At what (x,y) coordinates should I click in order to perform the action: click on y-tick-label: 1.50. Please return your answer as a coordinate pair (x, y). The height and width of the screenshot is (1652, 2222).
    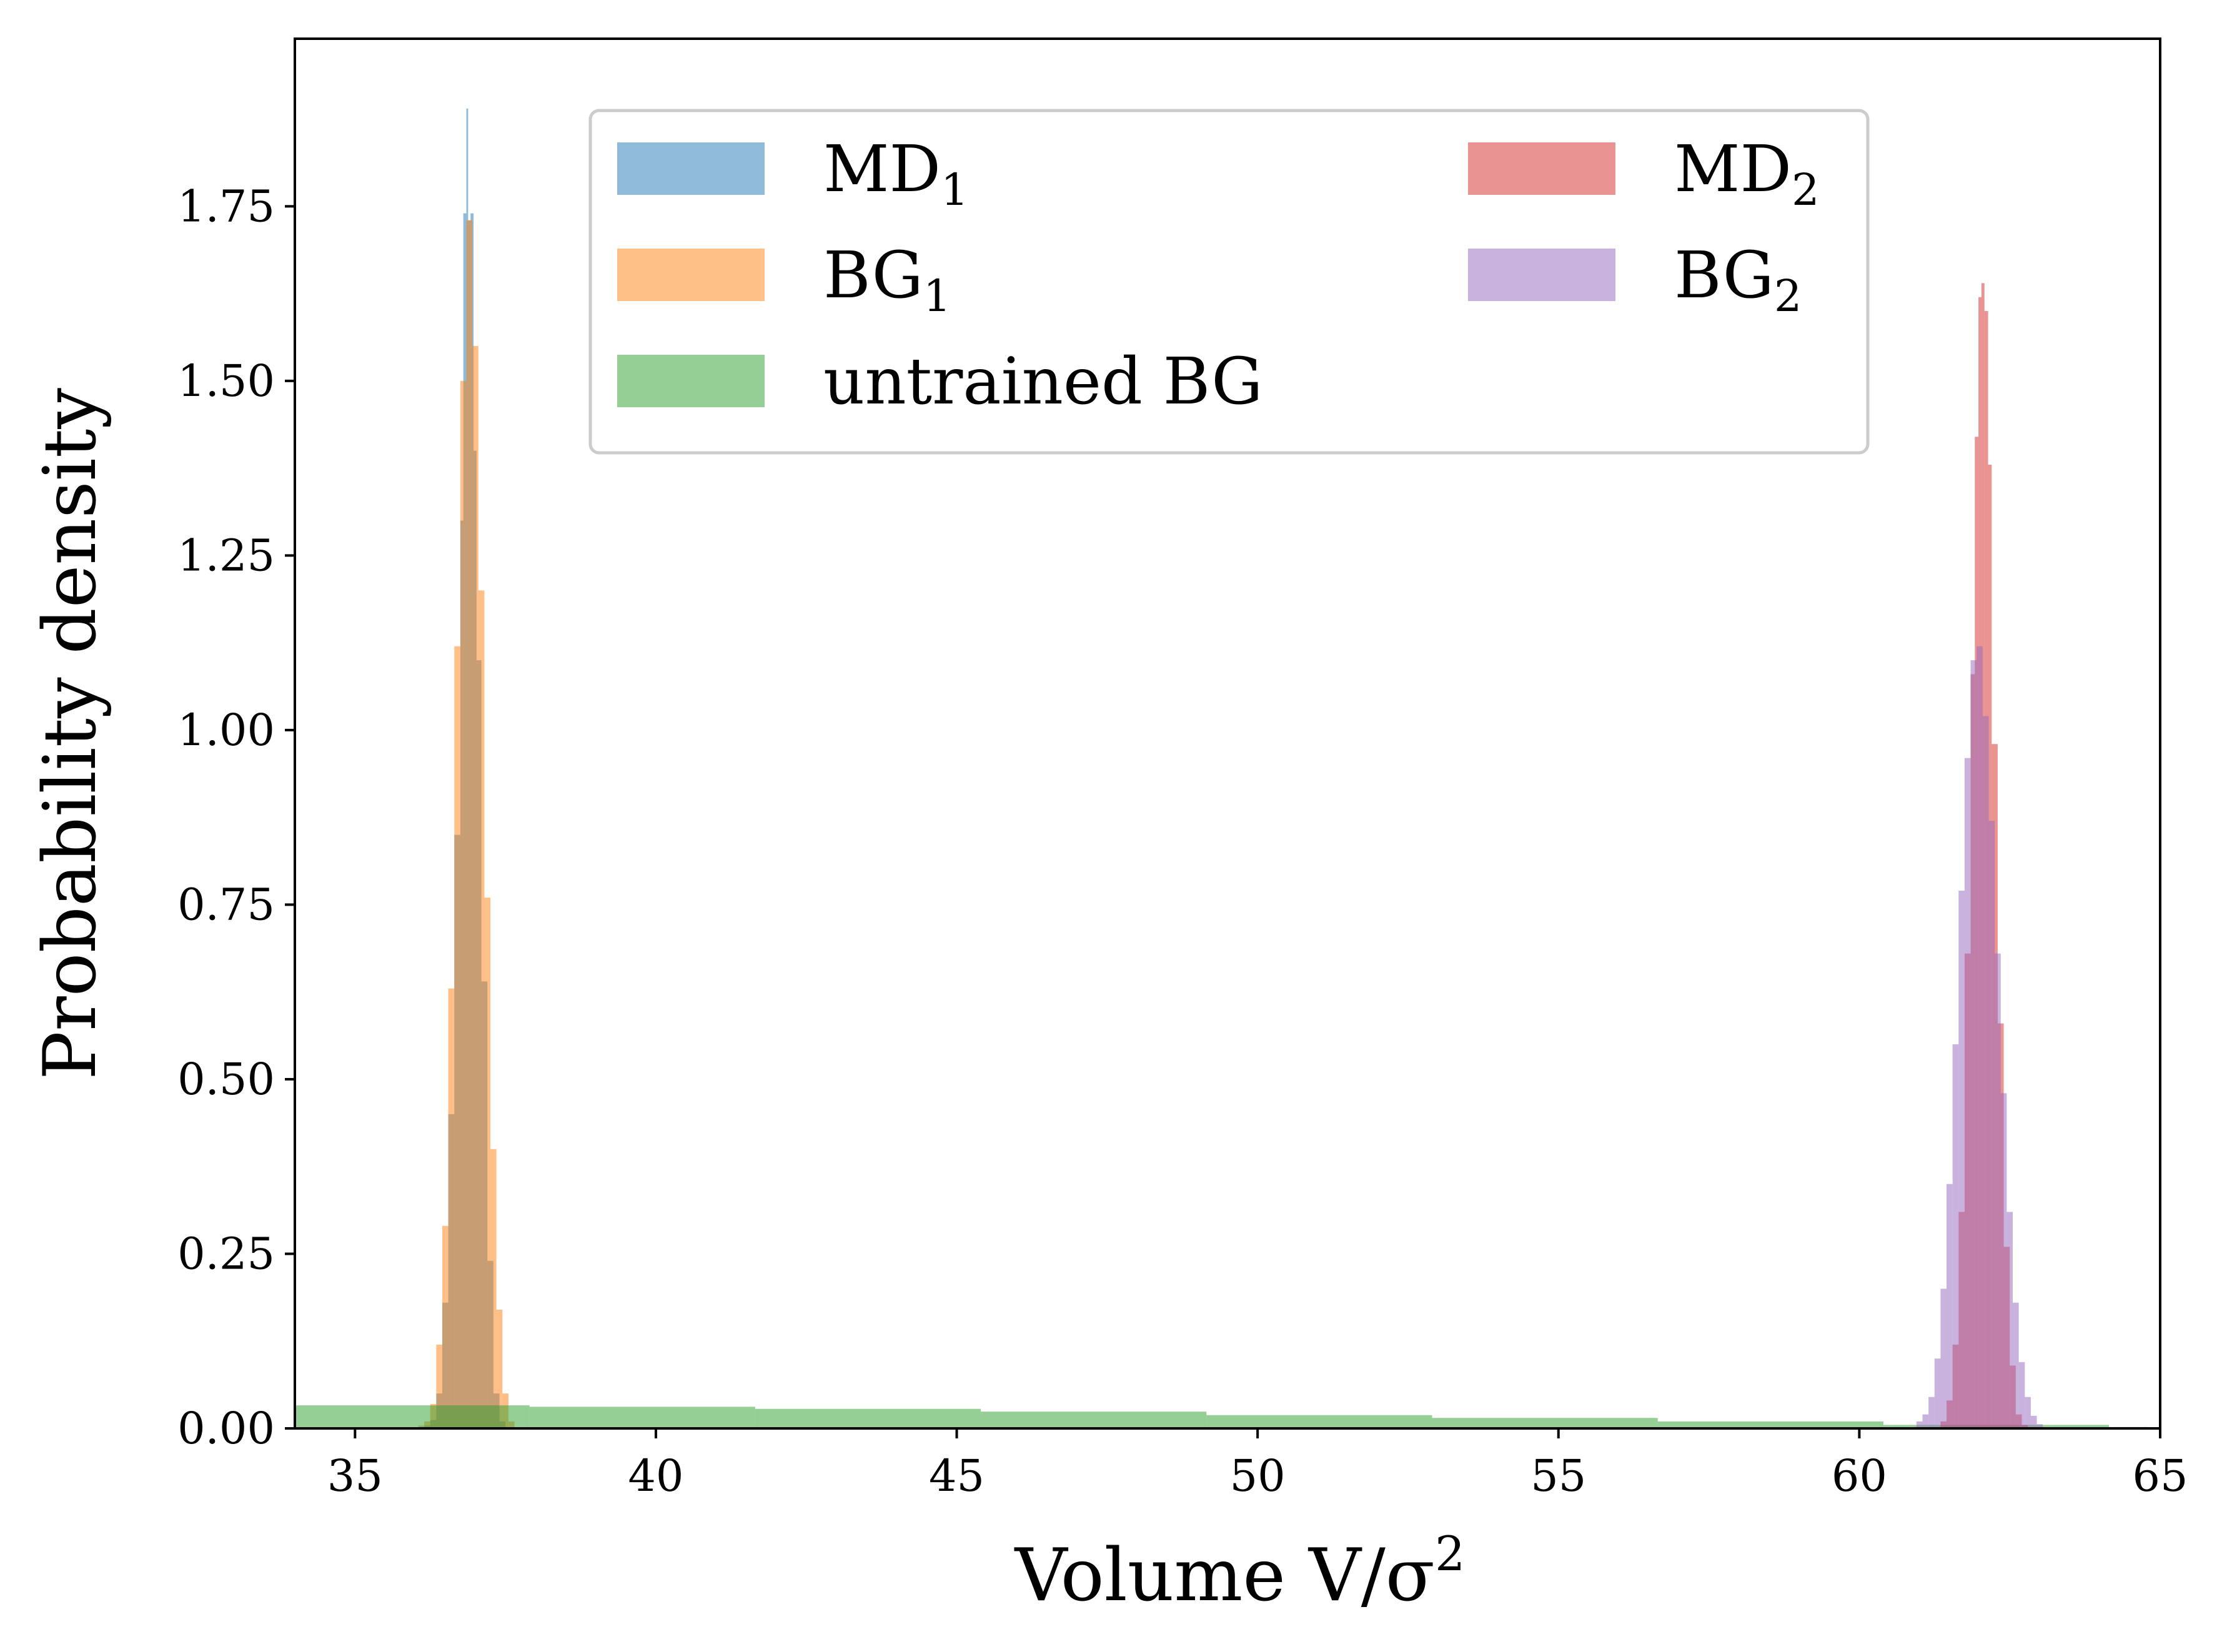
    Looking at the image, I should click on (226, 381).